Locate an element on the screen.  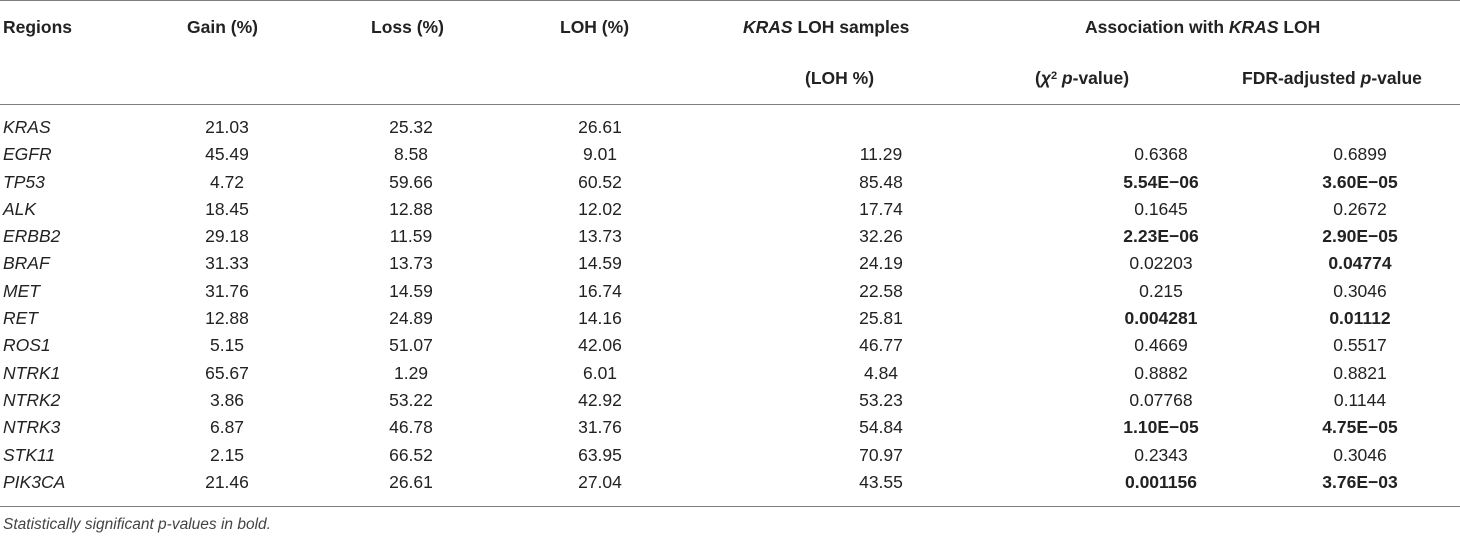
cell-fdr: 0.2672 is located at coordinates (1360, 208).